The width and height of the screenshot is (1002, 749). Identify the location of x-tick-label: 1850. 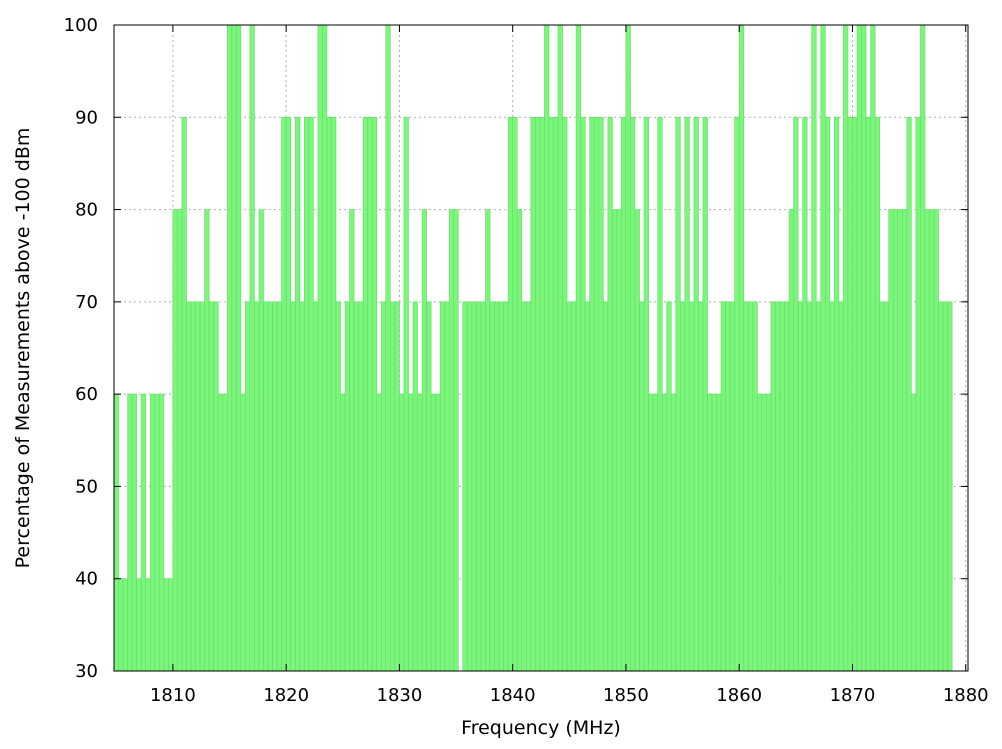
(626, 695).